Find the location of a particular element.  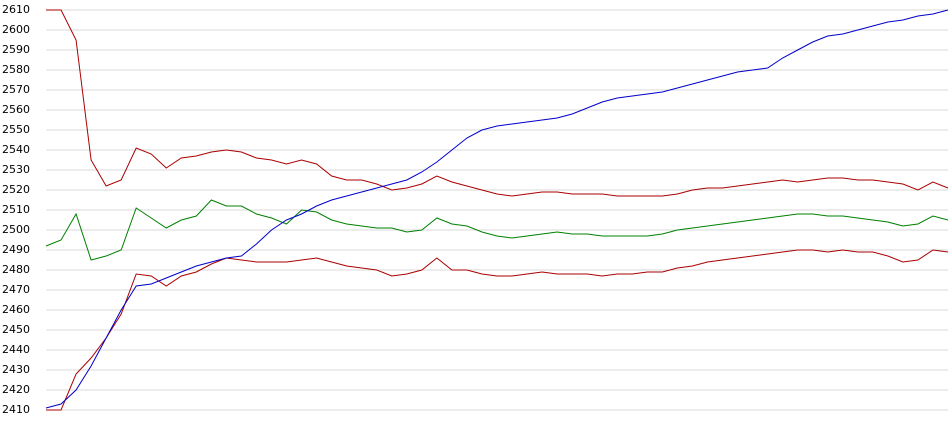

y-tick-label: 2590 is located at coordinates (16, 49).